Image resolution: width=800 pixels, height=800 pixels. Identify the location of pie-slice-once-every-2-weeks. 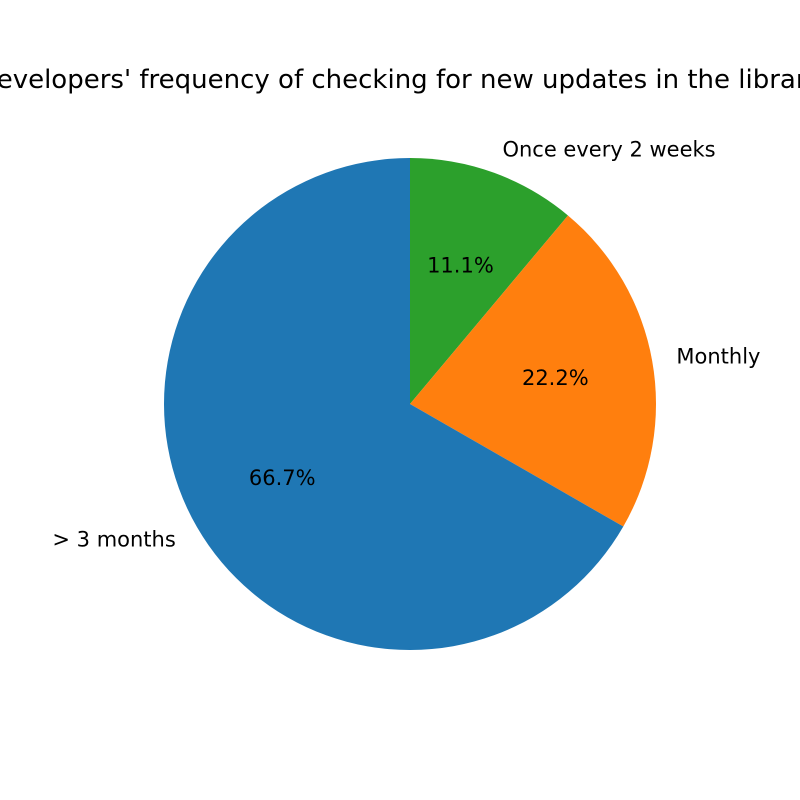
(489, 281).